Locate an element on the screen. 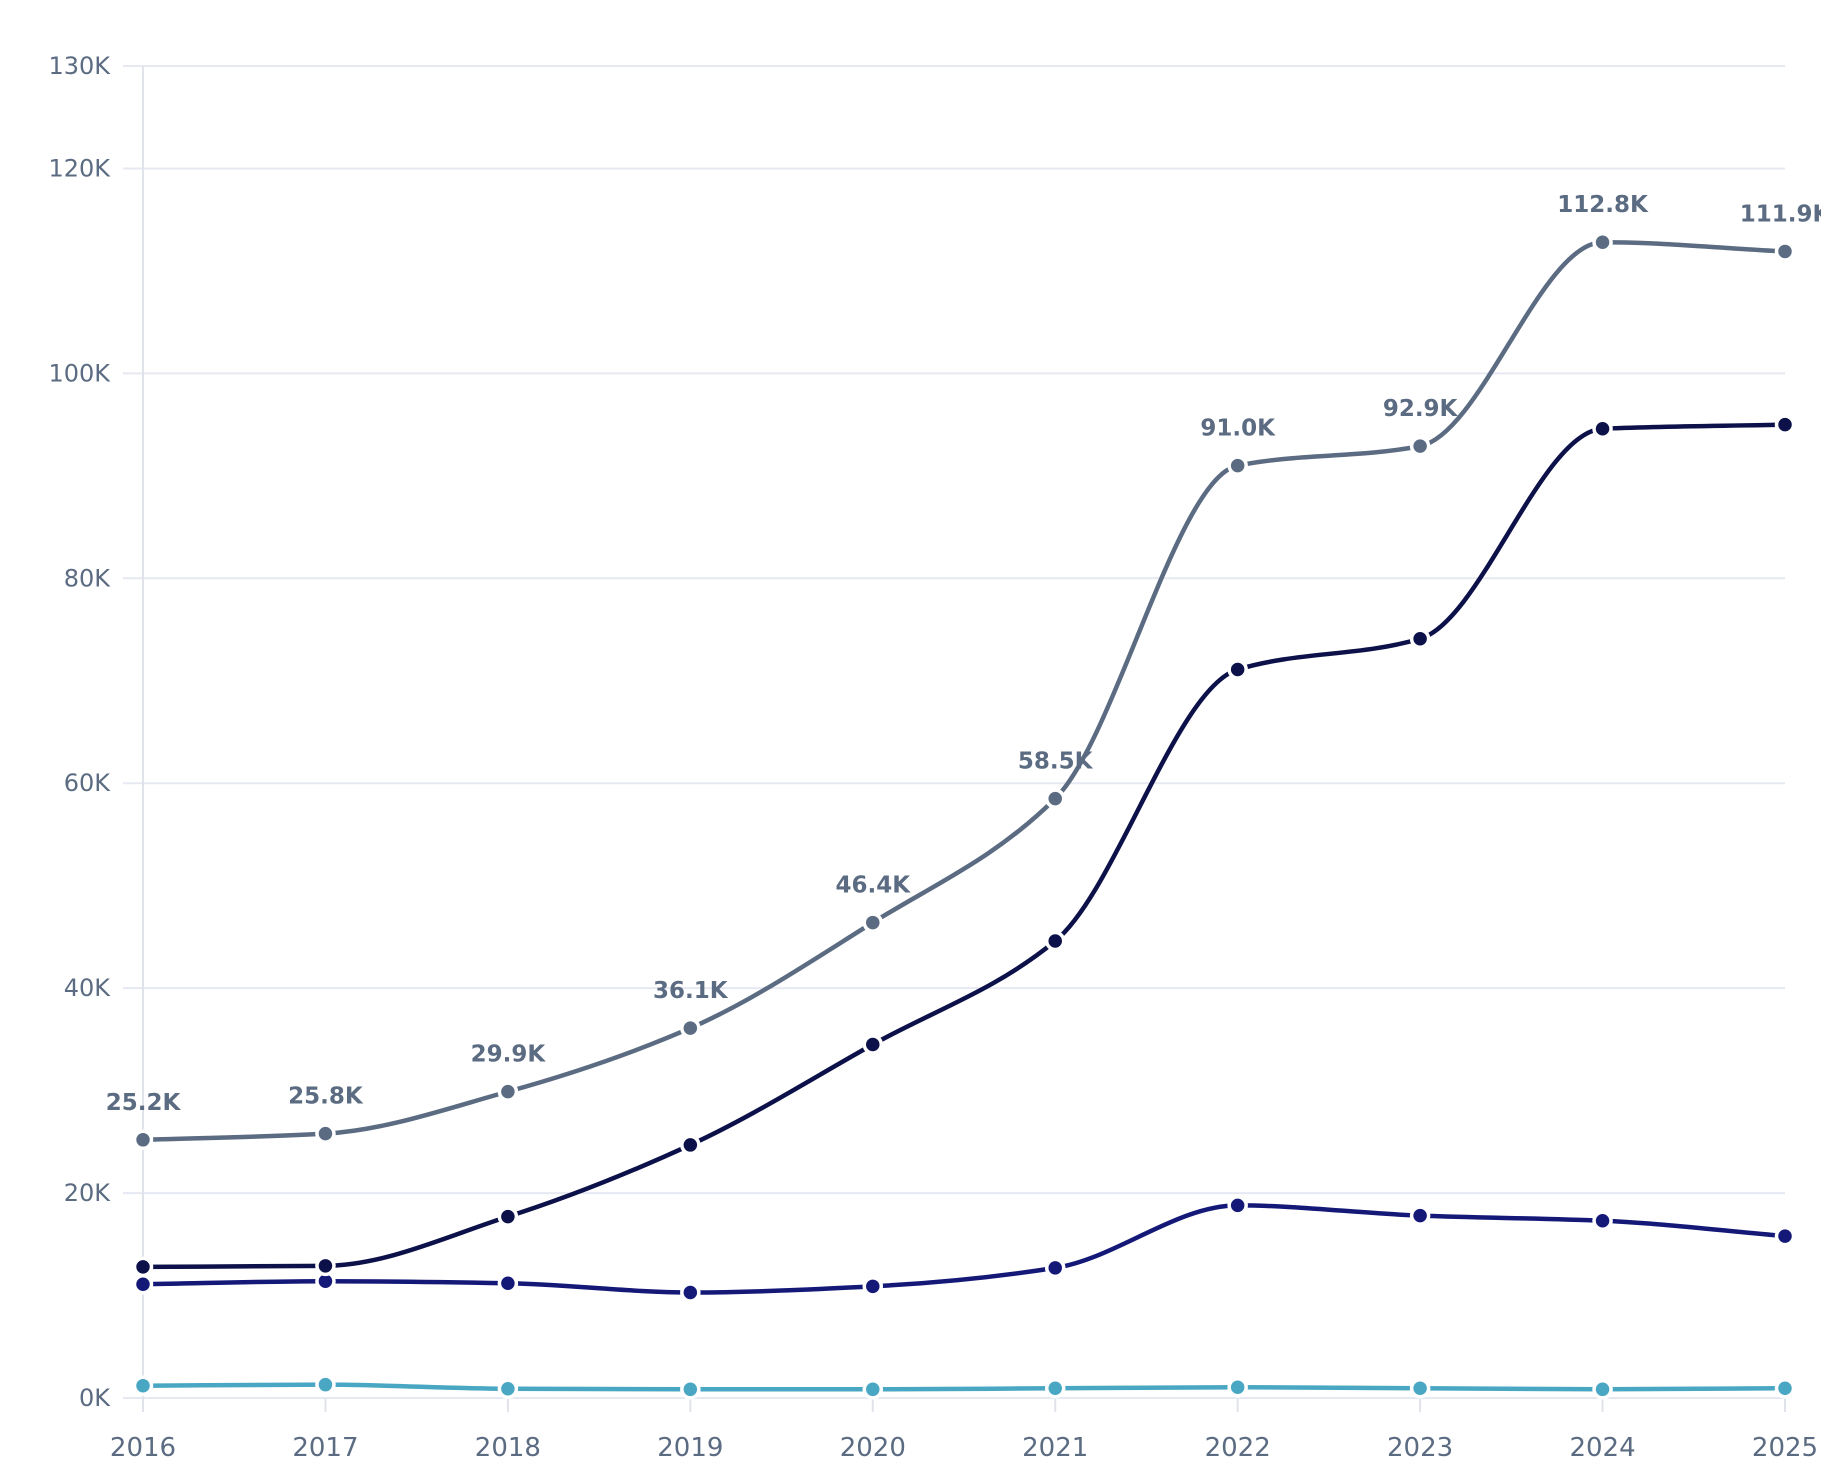 The image size is (1821, 1473). y-tick-label: 80K is located at coordinates (88, 578).